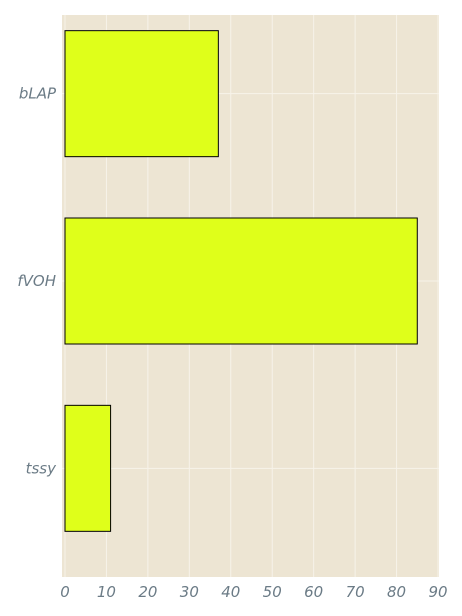  Describe the element at coordinates (355, 592) in the screenshot. I see `x-tick-label: 70` at that location.